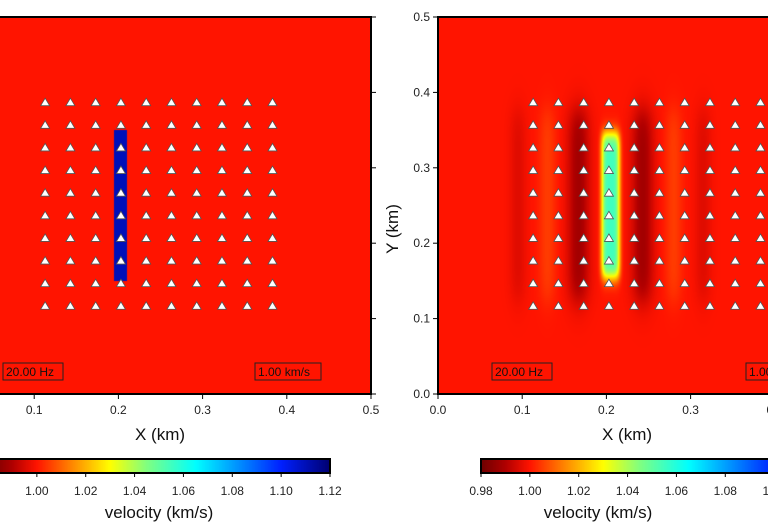  I want to click on y-tick-label: 0.1, so click(421, 319).